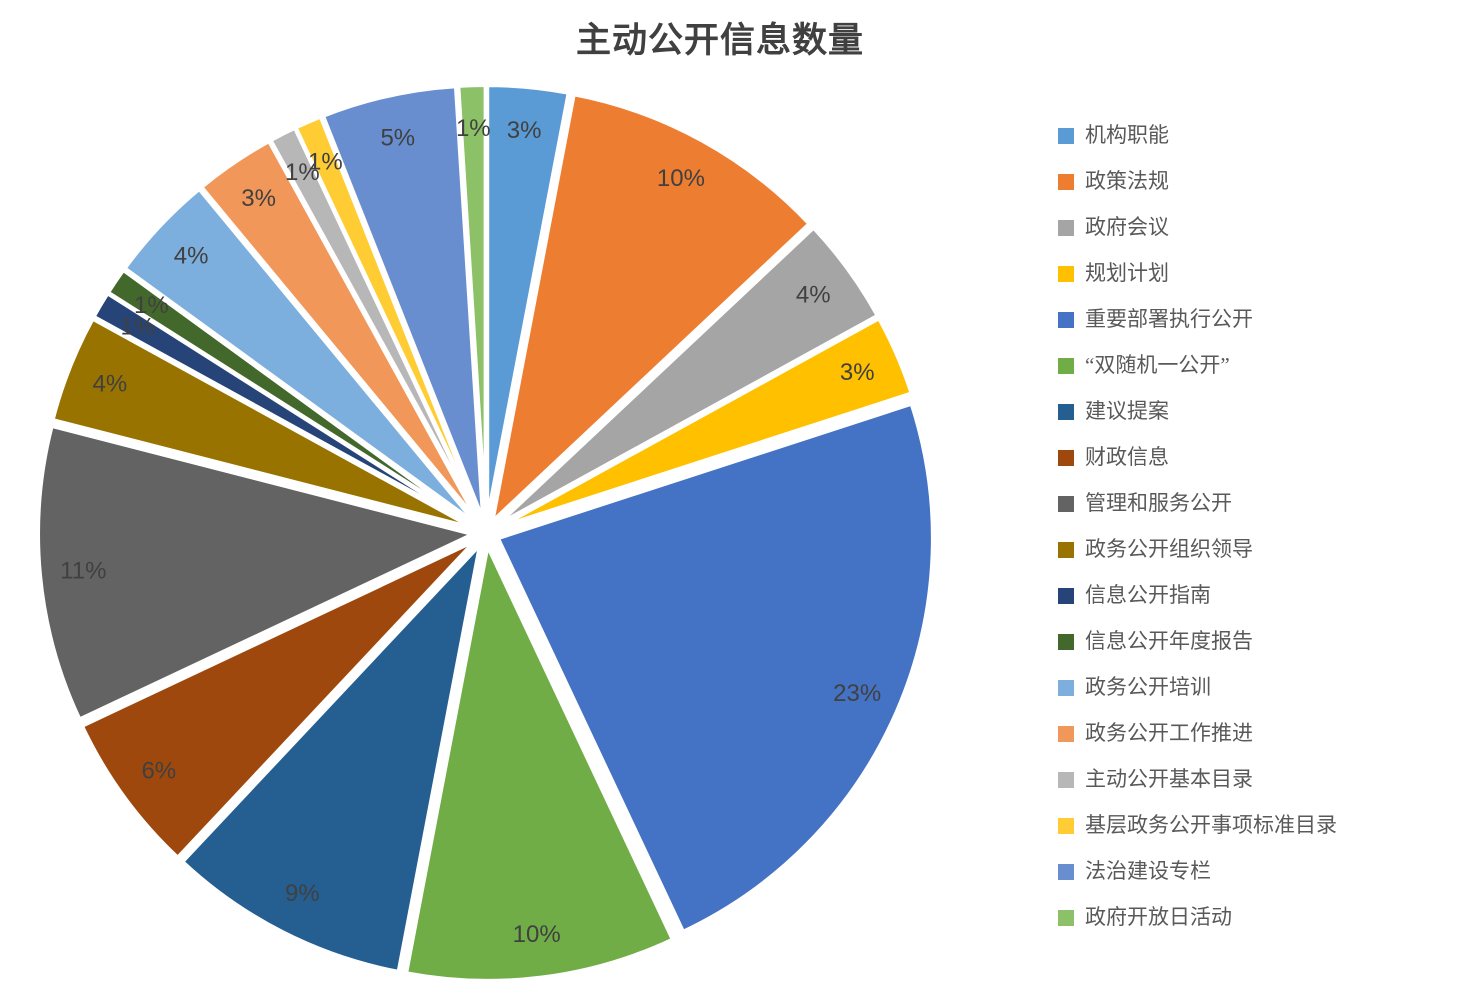  What do you see at coordinates (1211, 825) in the screenshot?
I see `legend-label: 基层政务公开事项标准目录` at bounding box center [1211, 825].